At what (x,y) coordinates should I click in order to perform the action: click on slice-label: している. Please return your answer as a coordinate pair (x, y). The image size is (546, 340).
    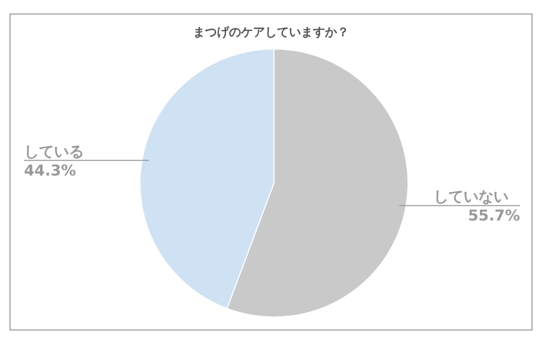
    Looking at the image, I should click on (54, 151).